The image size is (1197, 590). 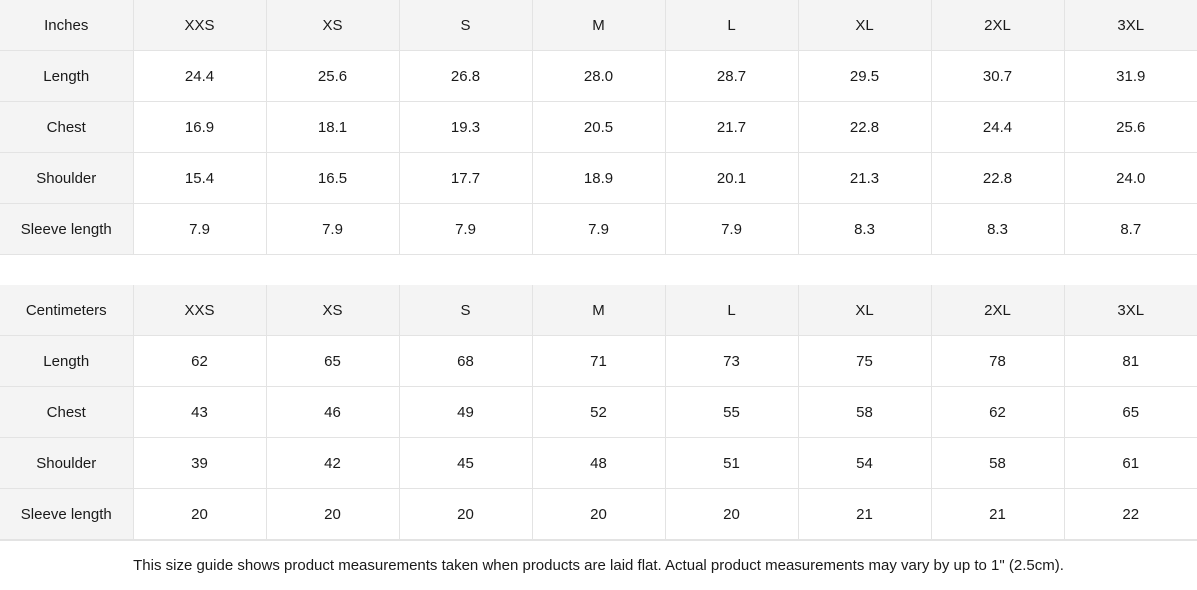 What do you see at coordinates (332, 178) in the screenshot?
I see `cell-value: 16.5` at bounding box center [332, 178].